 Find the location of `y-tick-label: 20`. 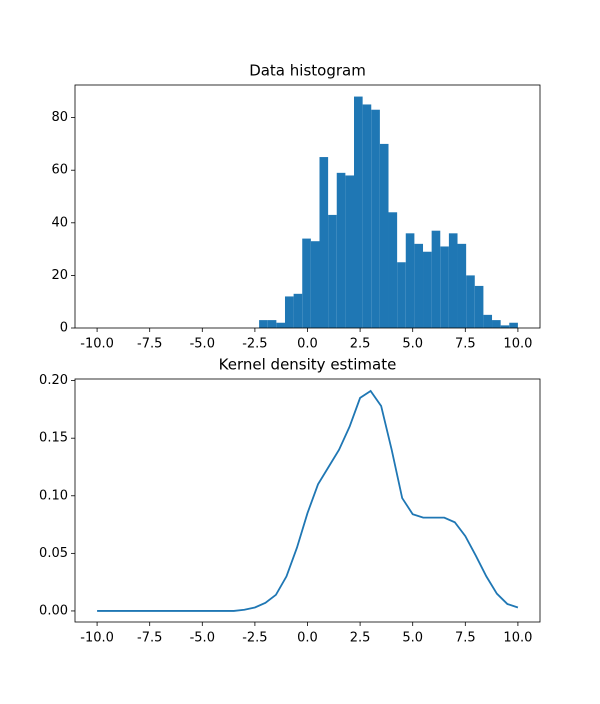

y-tick-label: 20 is located at coordinates (59, 275).